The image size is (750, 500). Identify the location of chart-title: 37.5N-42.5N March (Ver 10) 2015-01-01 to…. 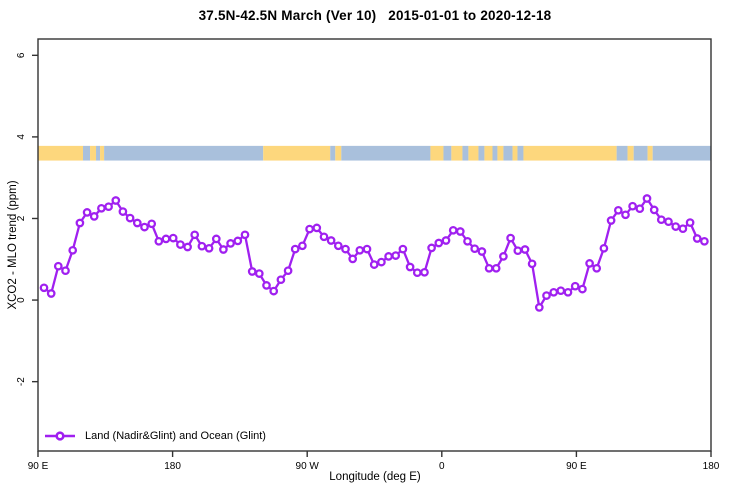
(375, 15).